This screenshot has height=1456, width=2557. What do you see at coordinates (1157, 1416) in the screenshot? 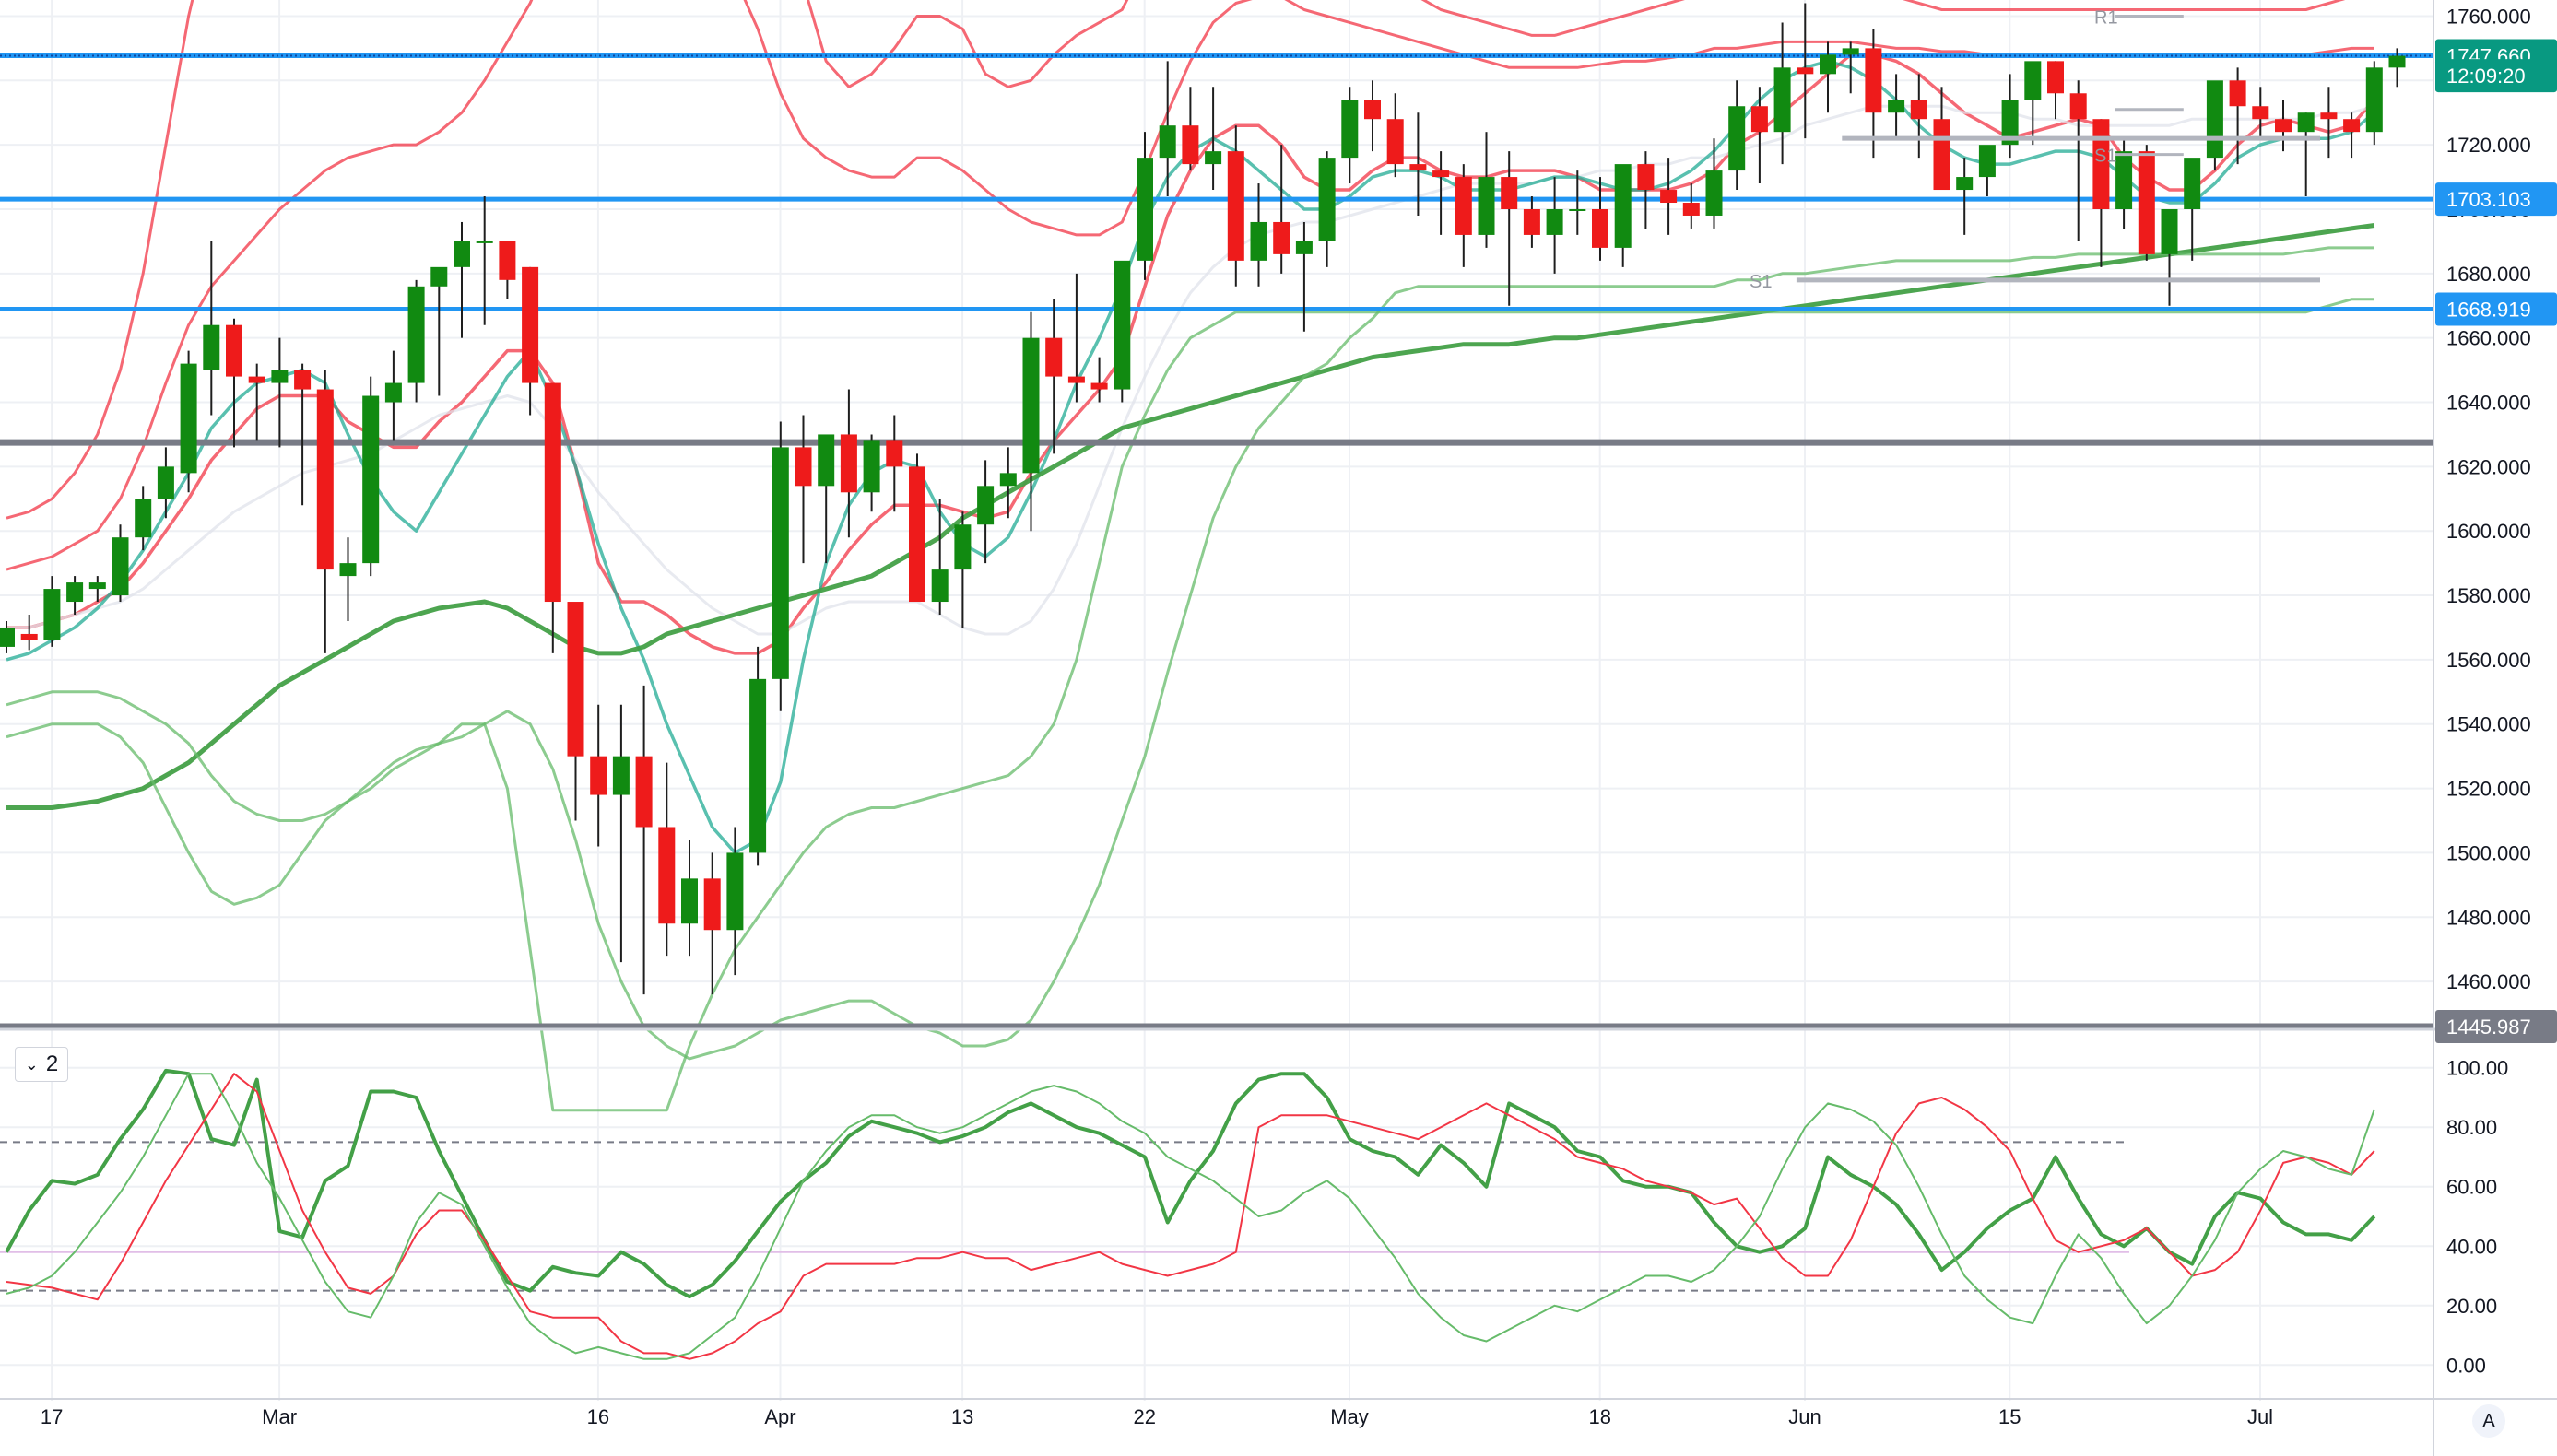
I see `time-axis: 17 Mar 16 Apr 13 22 May 18 Jun 15 Jul` at bounding box center [1157, 1416].